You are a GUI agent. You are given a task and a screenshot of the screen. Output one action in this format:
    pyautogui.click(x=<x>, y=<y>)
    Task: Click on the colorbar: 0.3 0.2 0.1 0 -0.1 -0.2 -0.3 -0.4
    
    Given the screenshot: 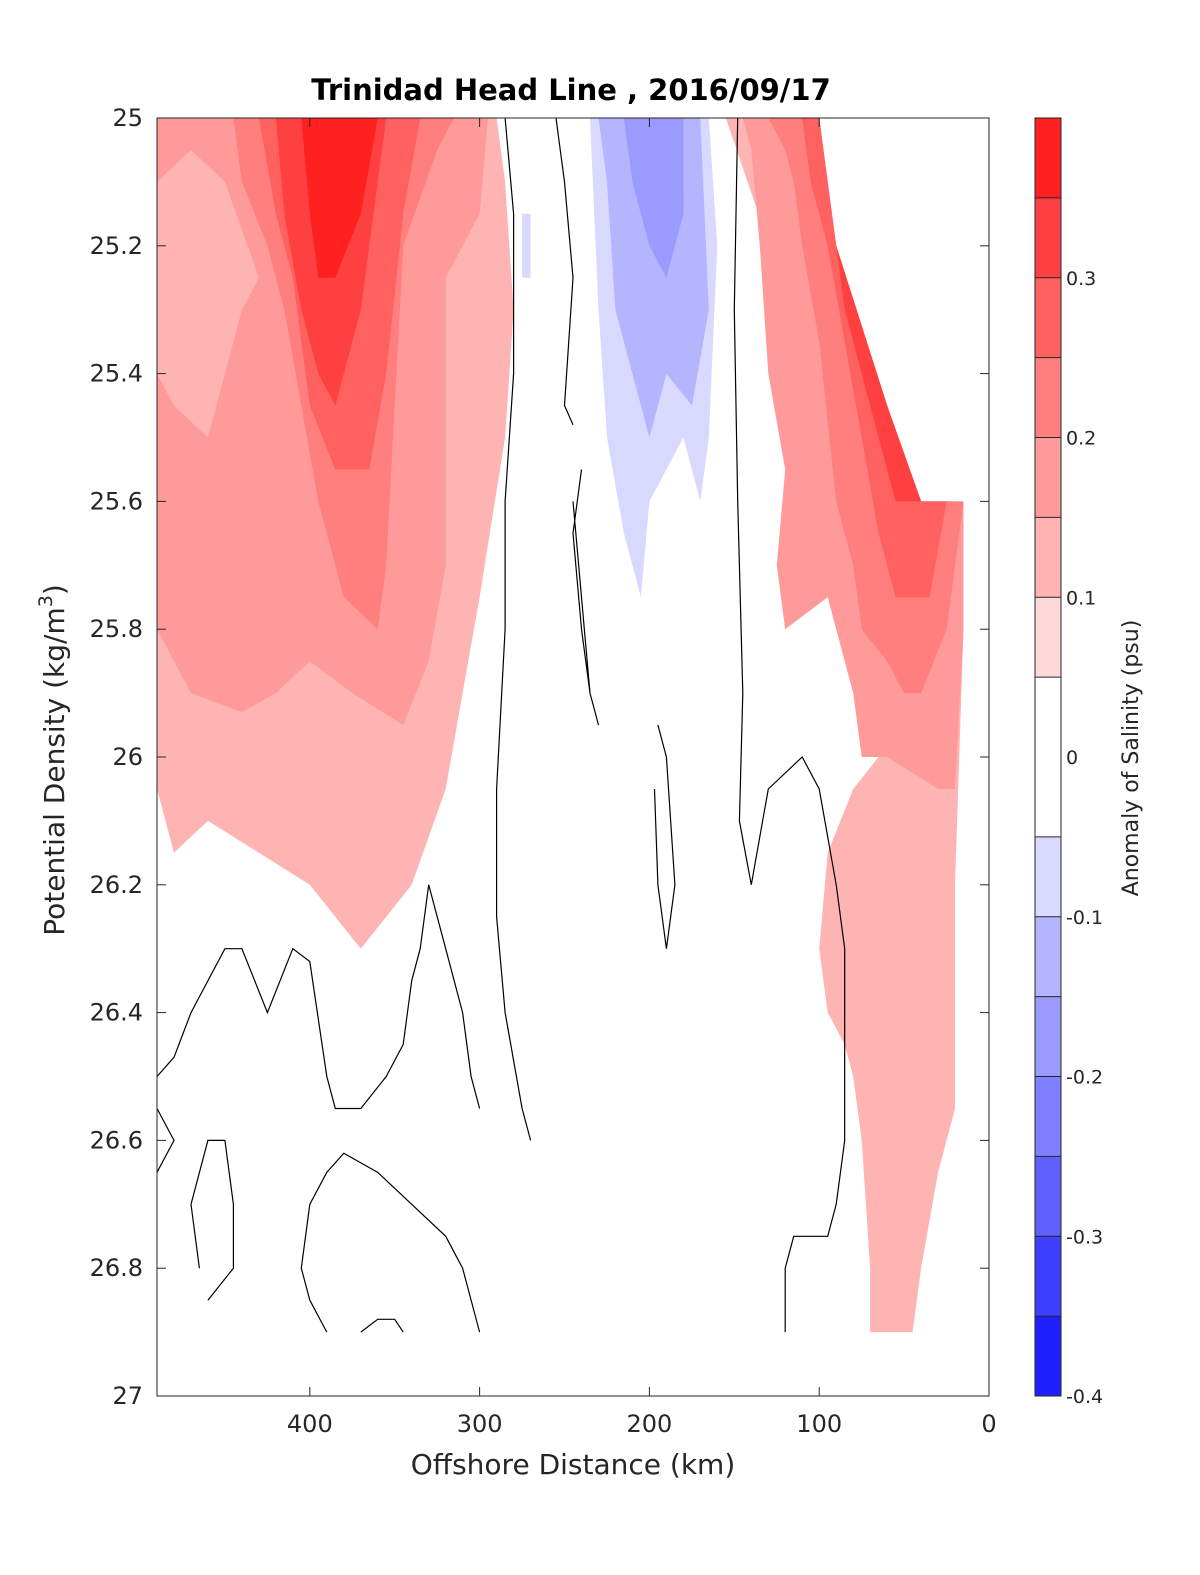 What is the action you would take?
    pyautogui.click(x=1068, y=762)
    